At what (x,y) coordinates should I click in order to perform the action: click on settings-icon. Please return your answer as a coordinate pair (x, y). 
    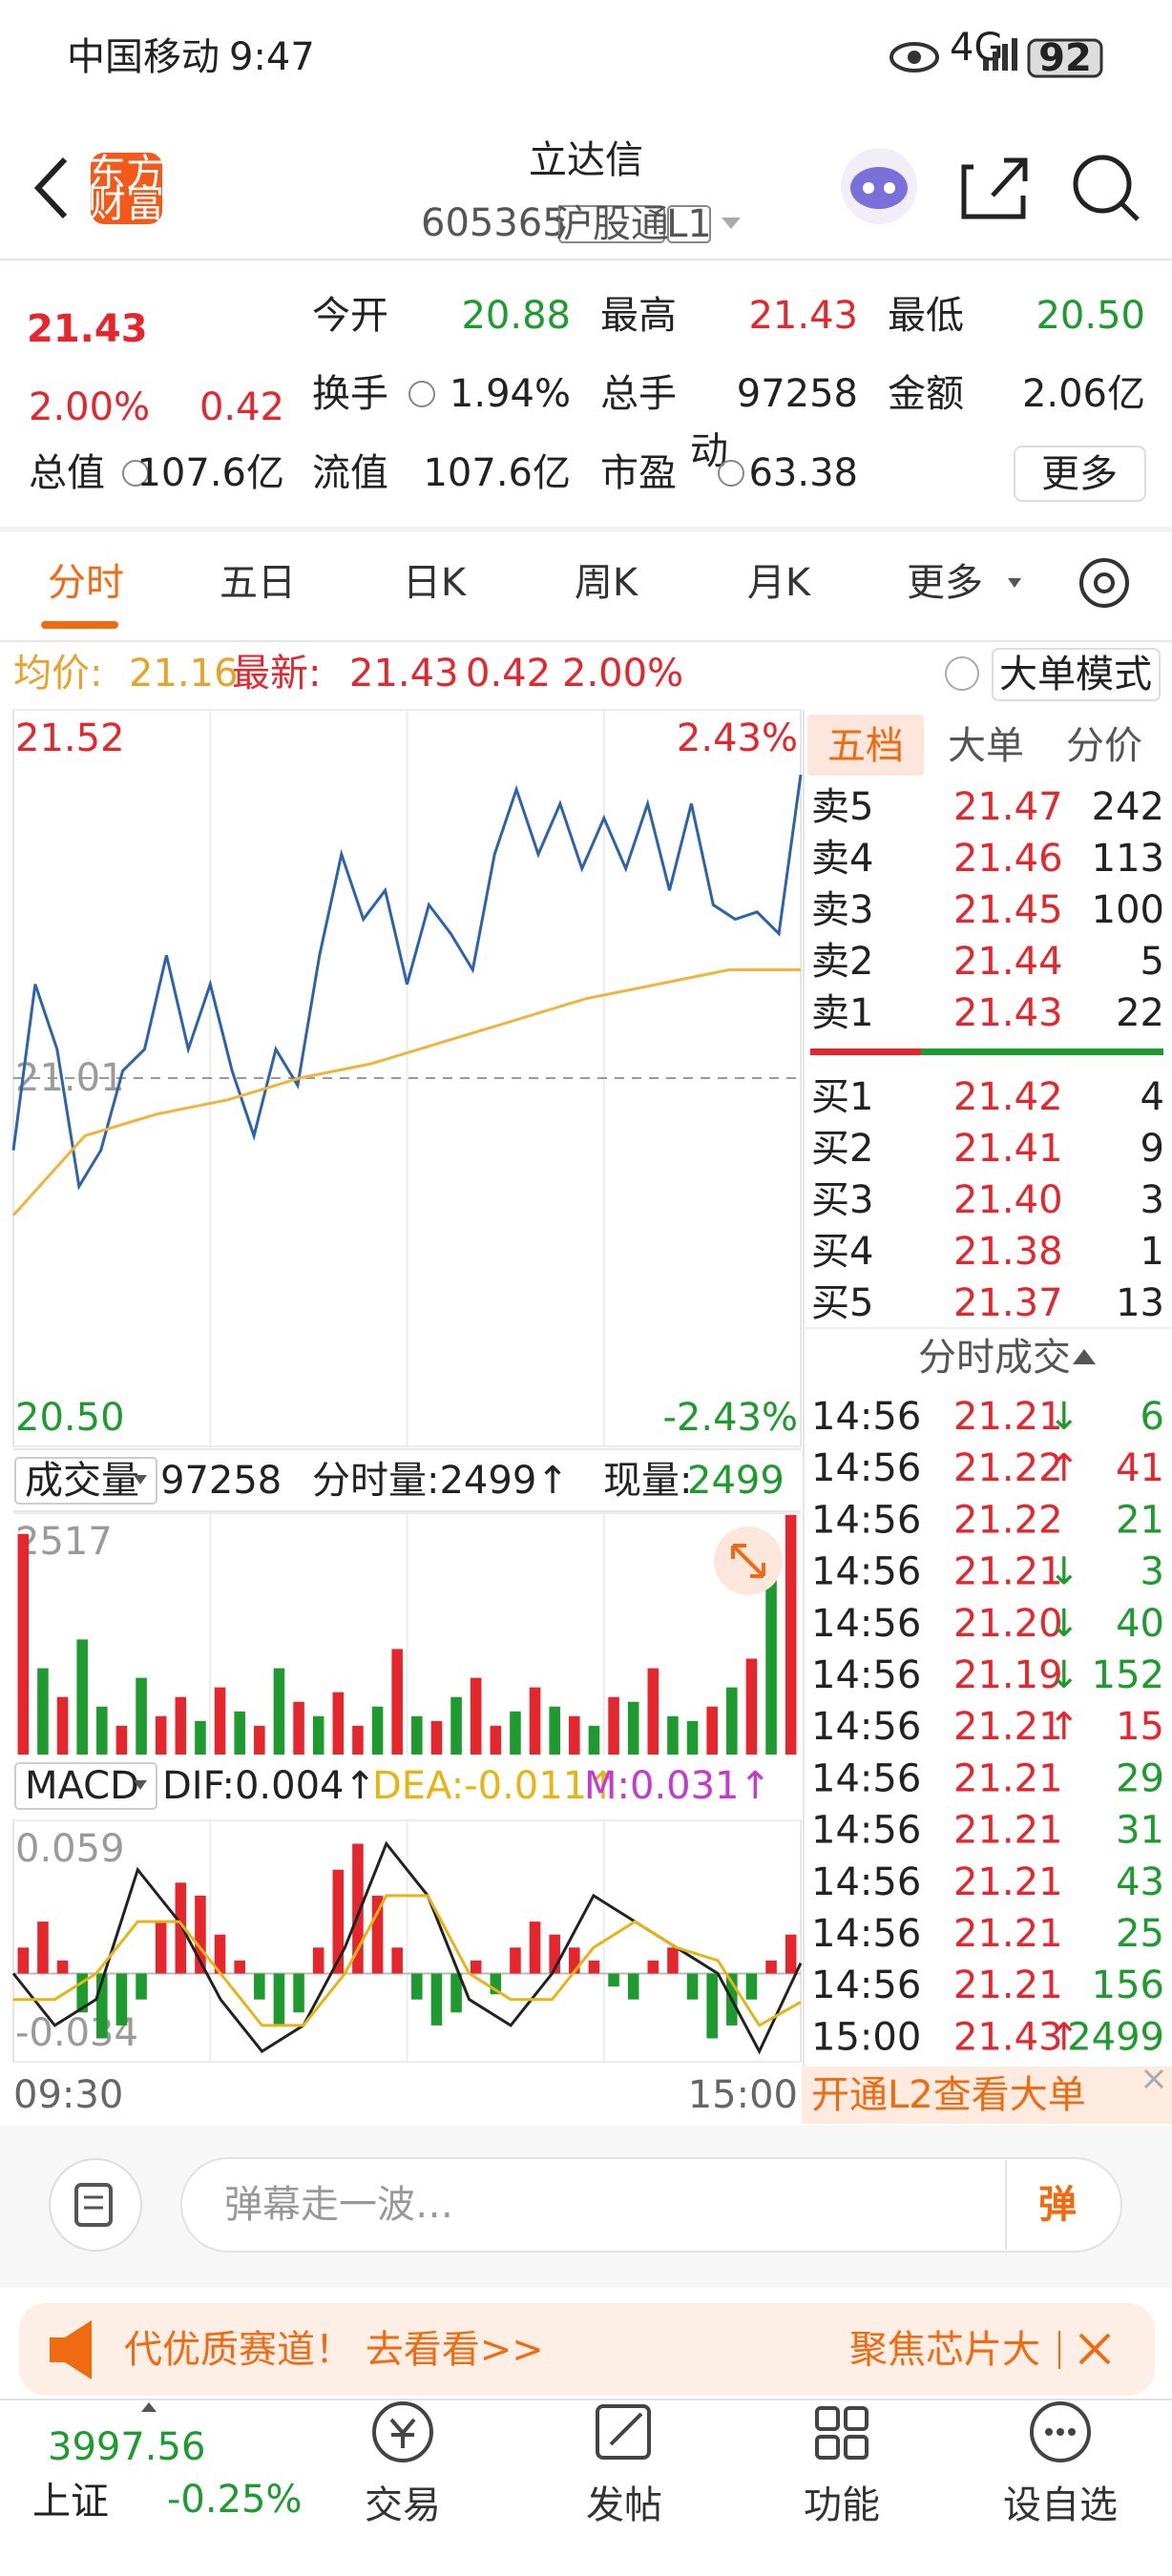
    Looking at the image, I should click on (1104, 583).